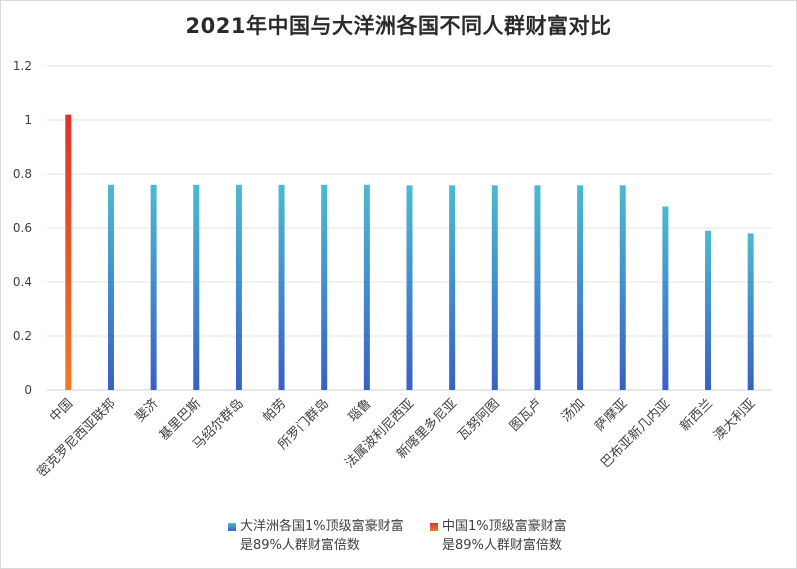 This screenshot has width=797, height=569. Describe the element at coordinates (232, 527) in the screenshot. I see `legend-swatch-oceania` at that location.